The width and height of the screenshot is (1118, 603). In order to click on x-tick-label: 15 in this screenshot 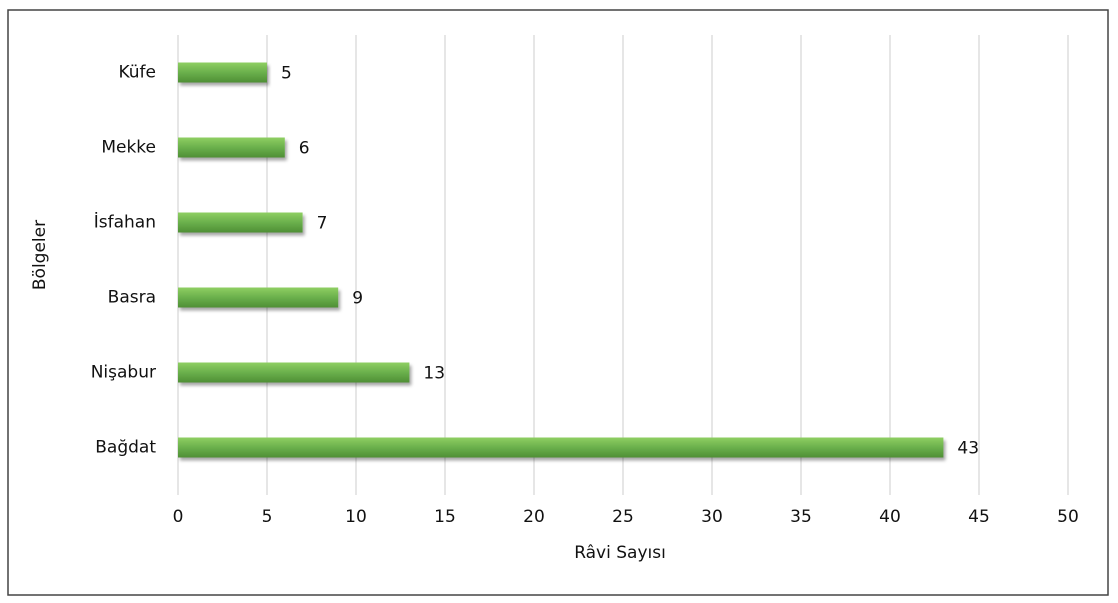, I will do `click(445, 517)`.